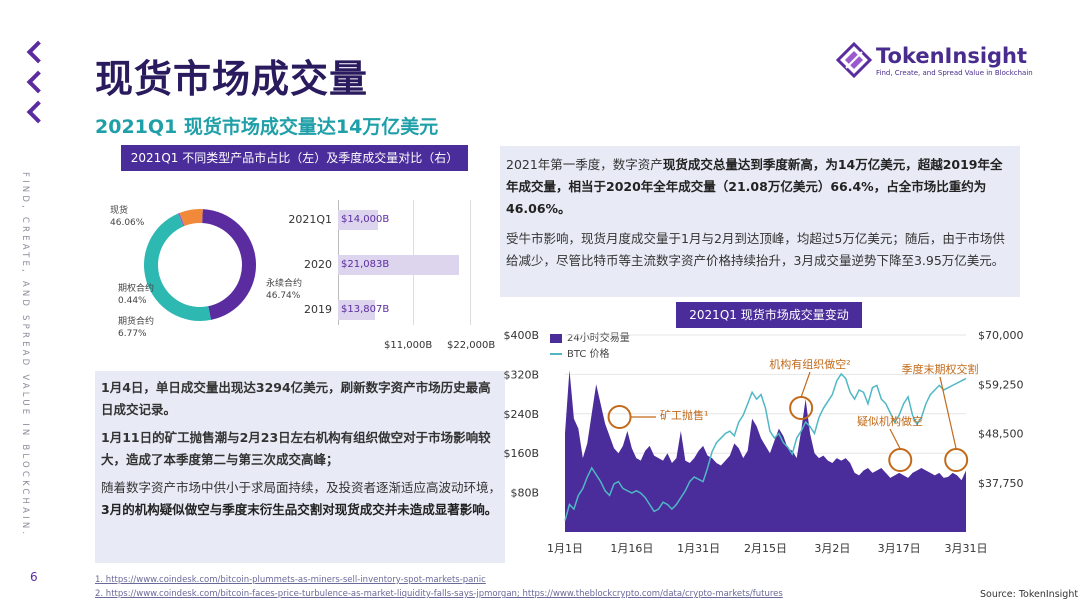 The image size is (1080, 608). Describe the element at coordinates (854, 60) in the screenshot. I see `tokeninsight-logo-icon` at that location.